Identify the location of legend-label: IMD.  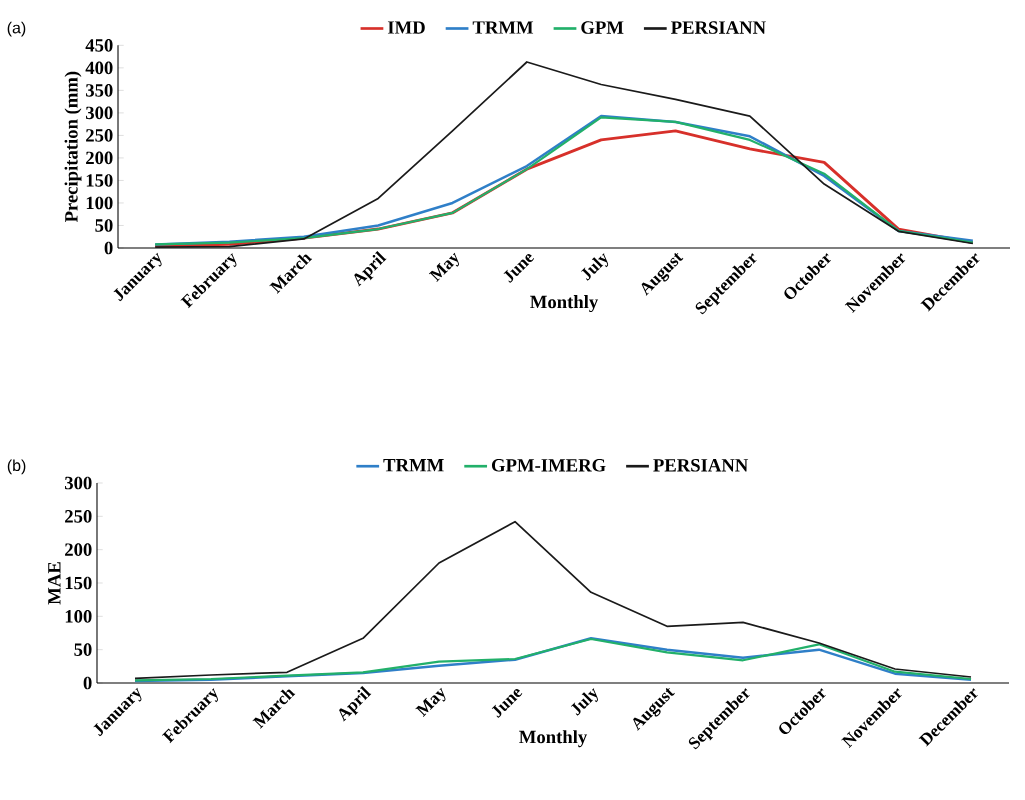
(406, 27).